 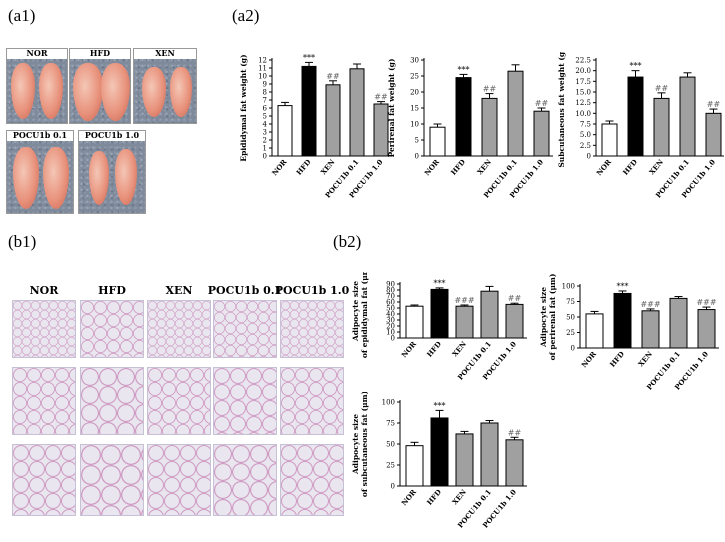 What do you see at coordinates (561, 110) in the screenshot?
I see `y-axis-label: Subcutaneous fat weight (g)` at bounding box center [561, 110].